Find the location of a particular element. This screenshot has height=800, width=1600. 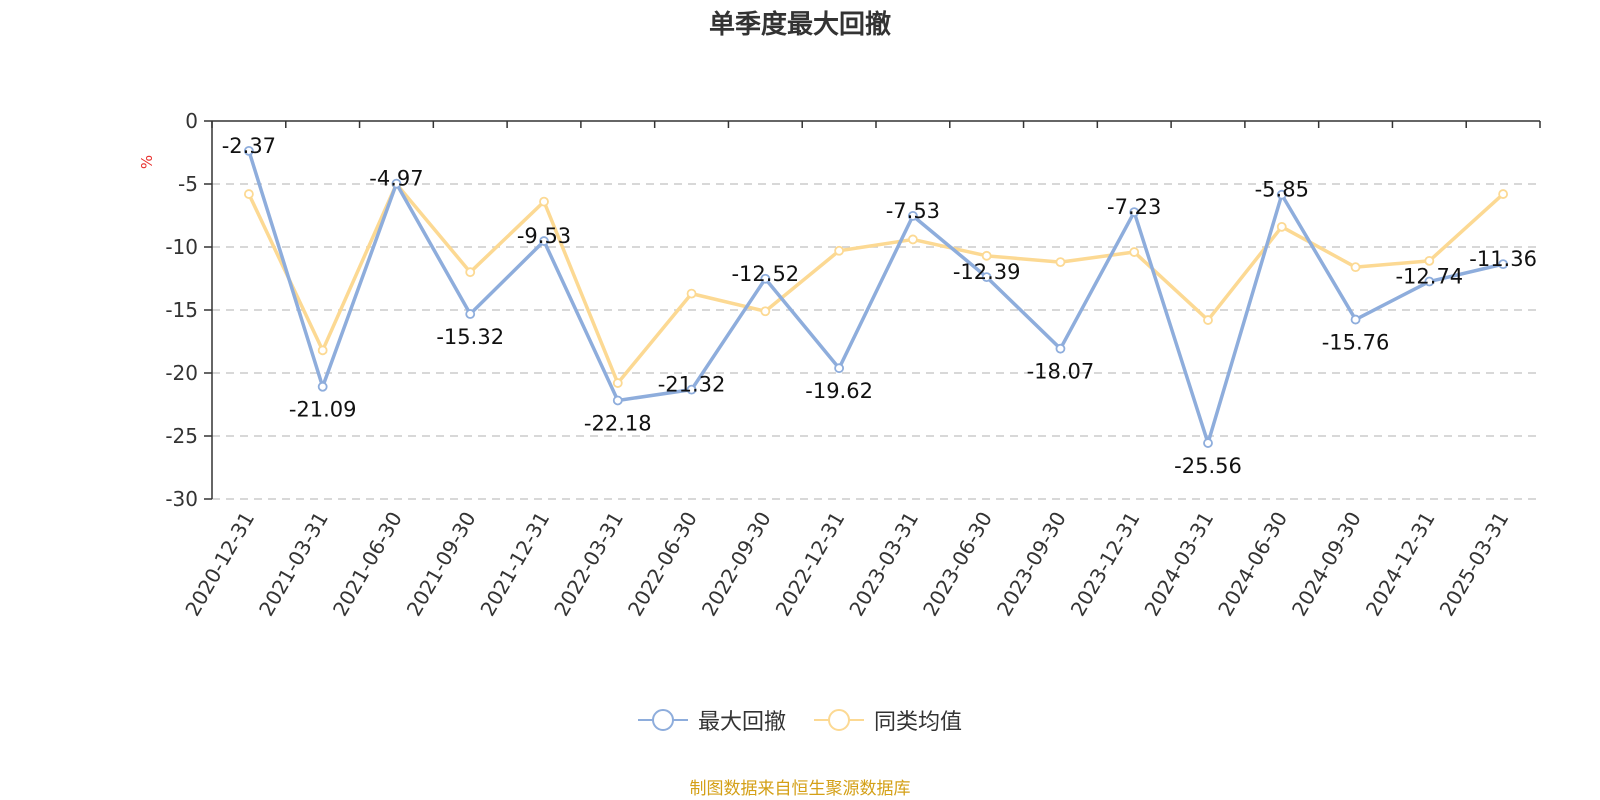

data-label: -2.37 is located at coordinates (249, 146).